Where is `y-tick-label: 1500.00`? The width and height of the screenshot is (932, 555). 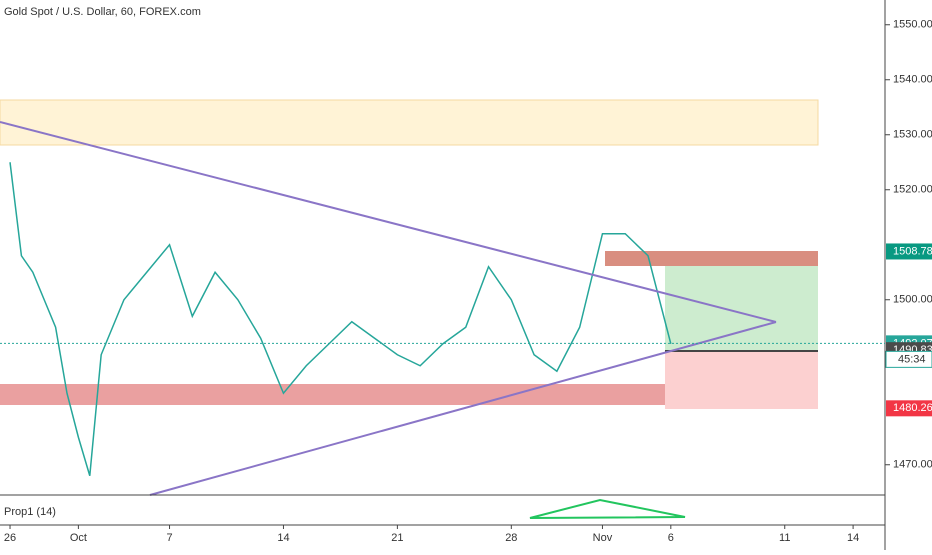 y-tick-label: 1500.00 is located at coordinates (912, 300).